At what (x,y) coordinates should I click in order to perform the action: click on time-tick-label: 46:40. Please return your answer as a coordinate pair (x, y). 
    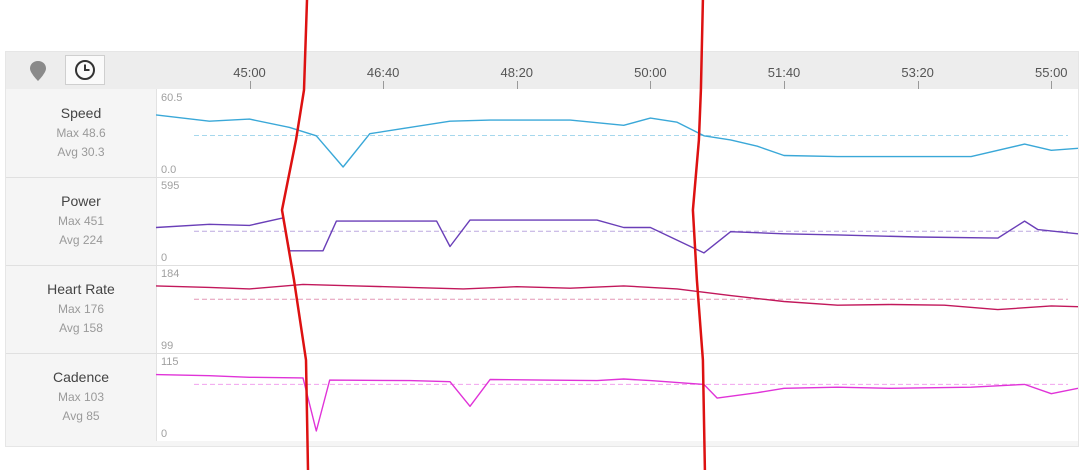
    Looking at the image, I should click on (383, 72).